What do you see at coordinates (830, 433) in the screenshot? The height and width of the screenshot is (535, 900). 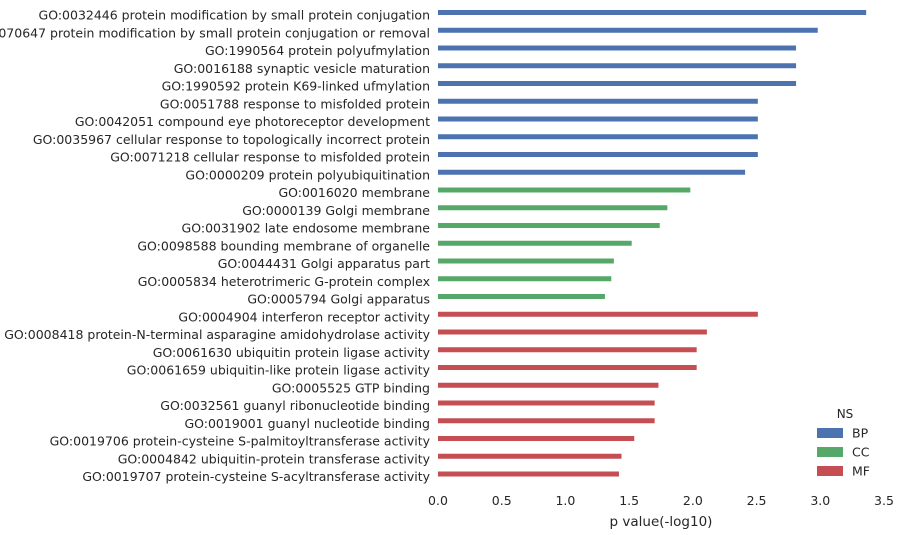 I see `legend-swatch-bp` at bounding box center [830, 433].